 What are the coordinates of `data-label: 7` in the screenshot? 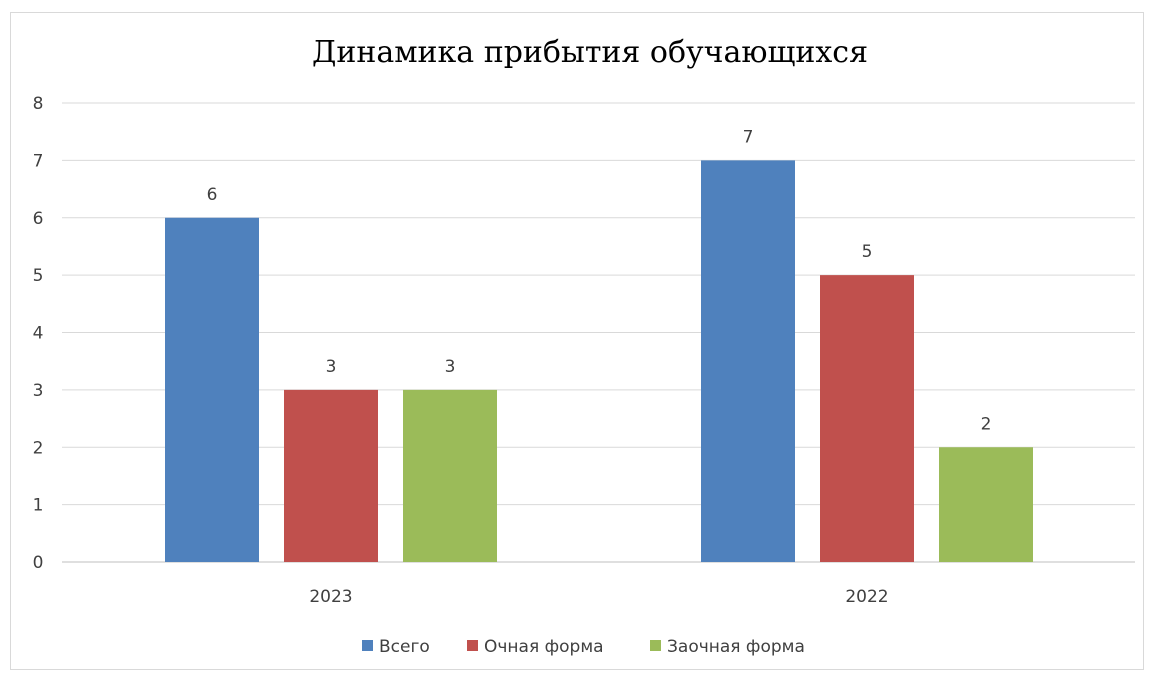 It's located at (748, 137).